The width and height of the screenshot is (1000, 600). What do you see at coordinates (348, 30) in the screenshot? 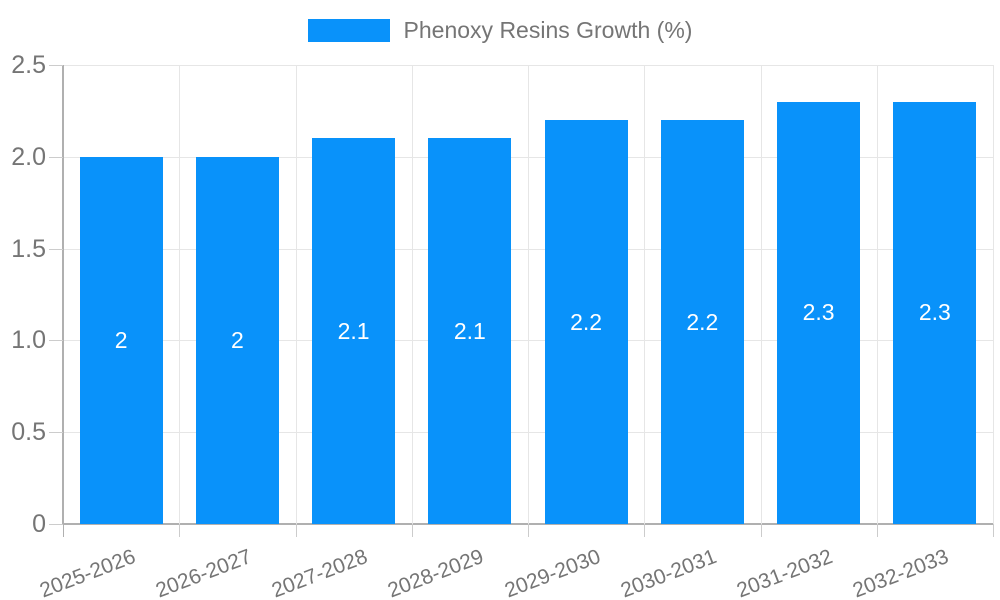
I see `legend-swatch` at bounding box center [348, 30].